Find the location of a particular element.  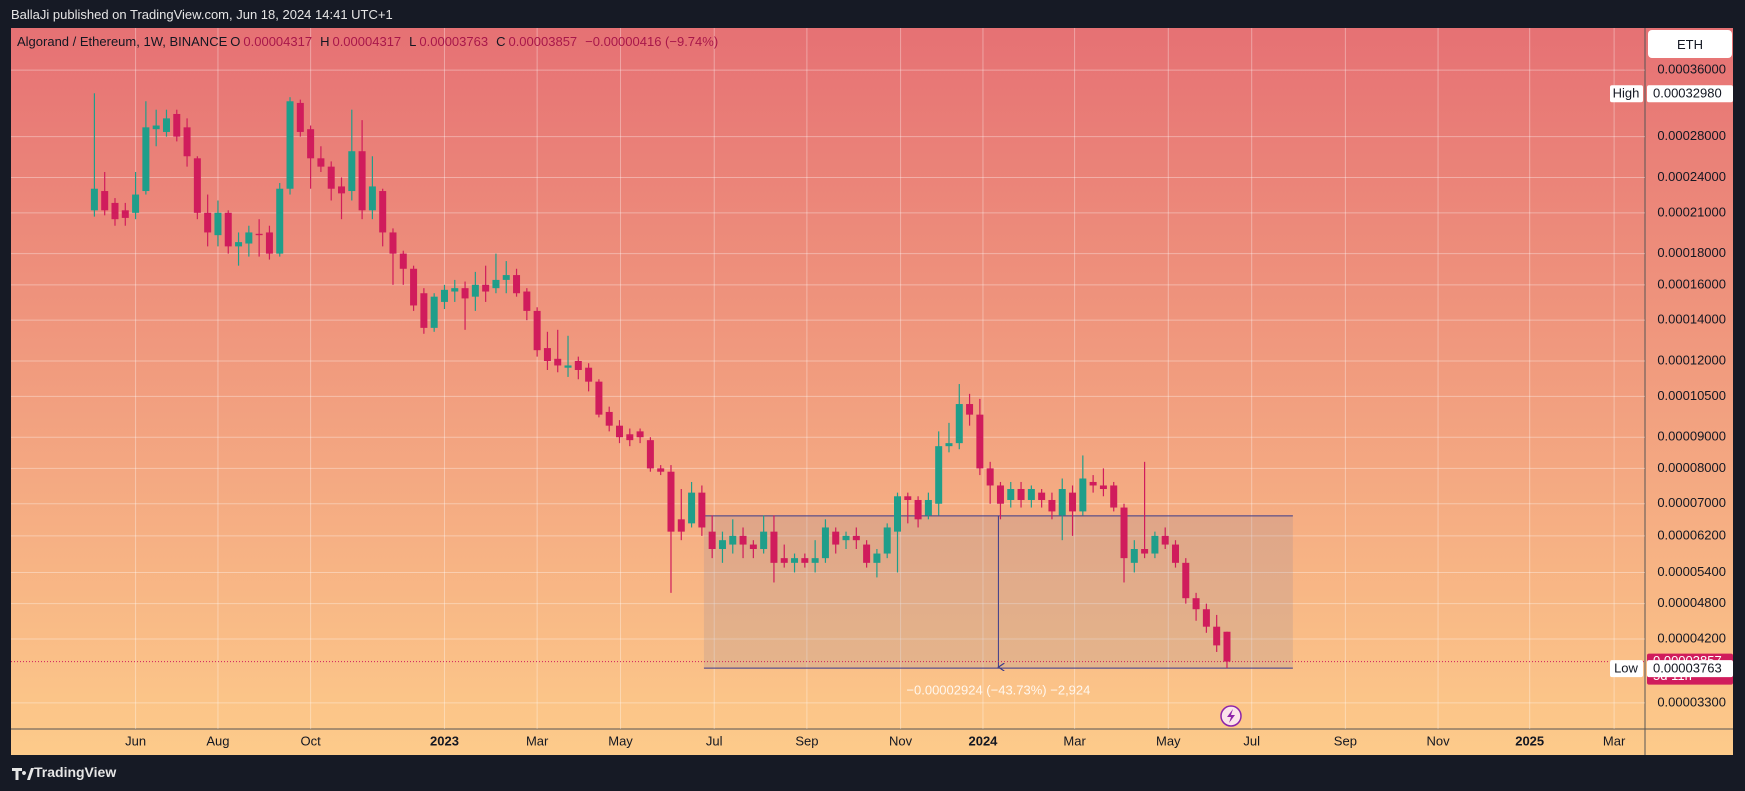

y-tick-label: 0.00006200 is located at coordinates (1691, 534).